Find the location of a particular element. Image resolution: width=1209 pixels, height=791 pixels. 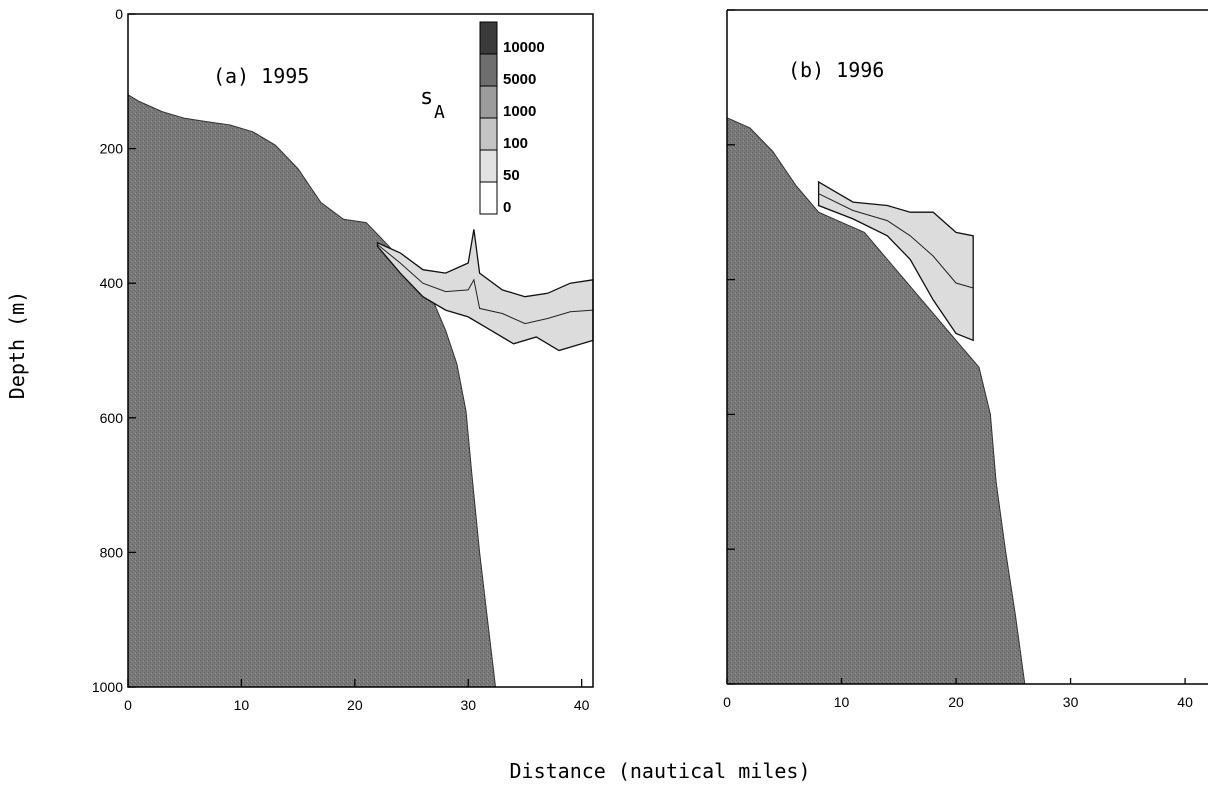

legend-label: 10000 is located at coordinates (524, 47).